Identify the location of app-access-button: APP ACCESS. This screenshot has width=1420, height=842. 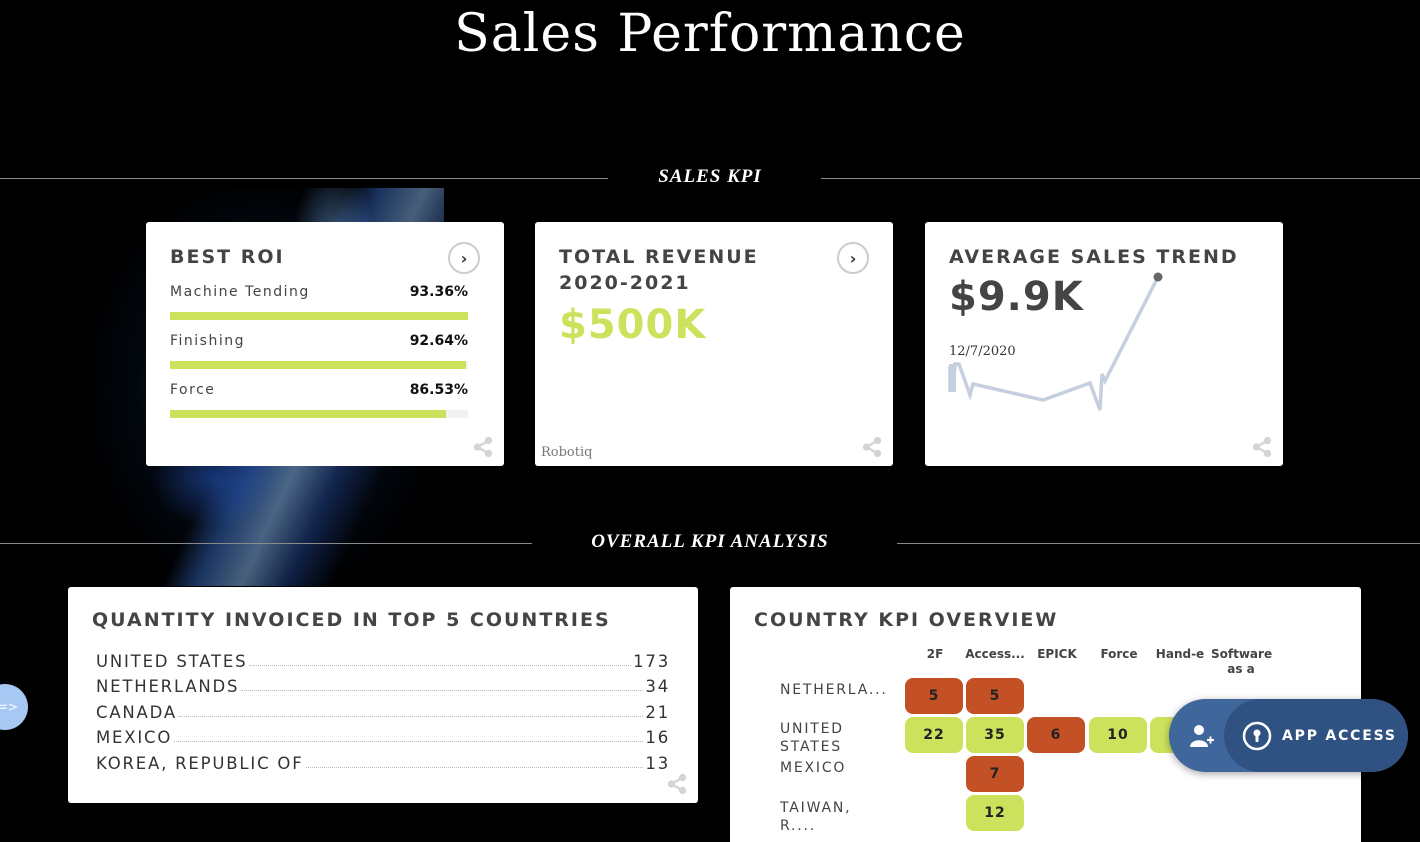
(1288, 735).